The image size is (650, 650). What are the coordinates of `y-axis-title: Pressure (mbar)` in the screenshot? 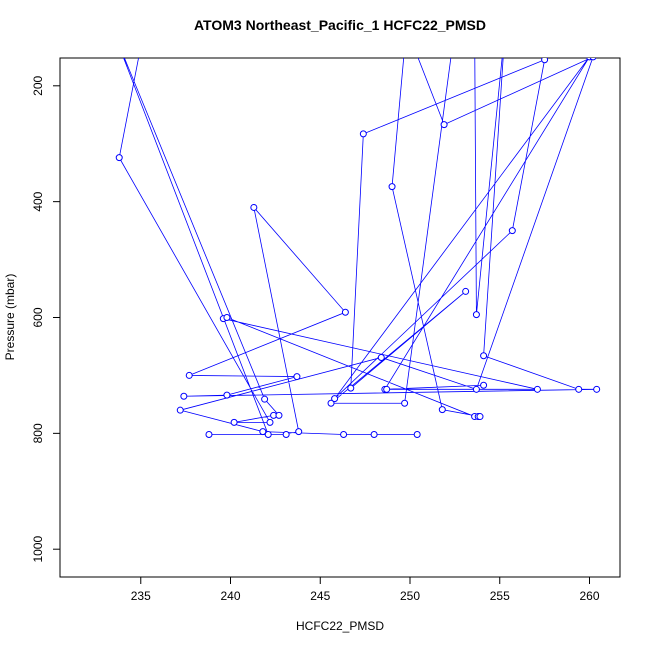 It's located at (10, 317).